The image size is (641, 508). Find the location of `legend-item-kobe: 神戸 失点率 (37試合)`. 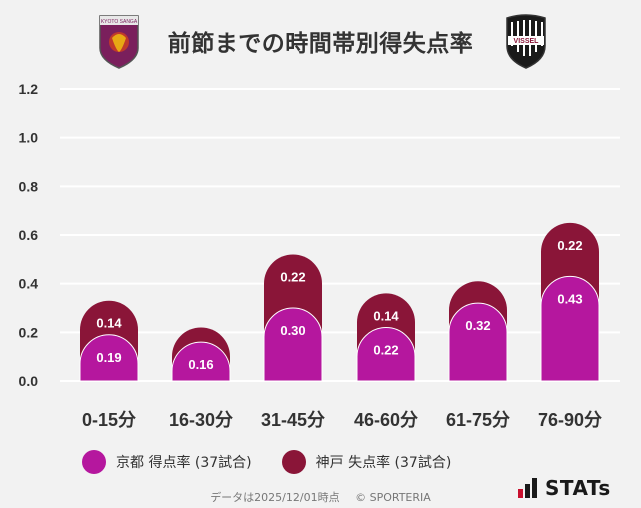

legend-item-kobe: 神戸 失点率 (37試合) is located at coordinates (366, 462).